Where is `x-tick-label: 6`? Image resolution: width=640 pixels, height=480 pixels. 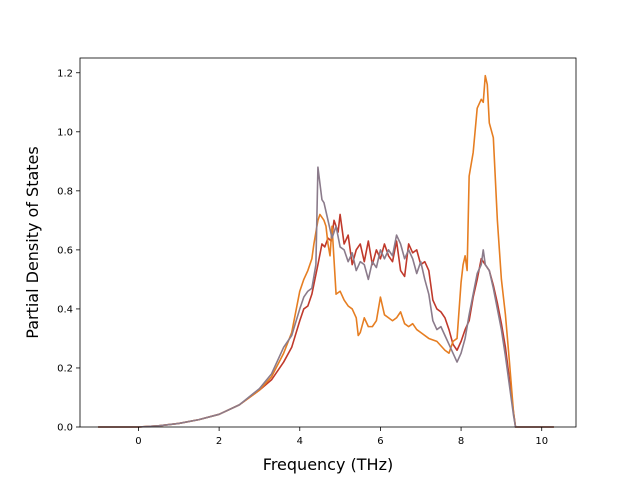 x-tick-label: 6 is located at coordinates (380, 441).